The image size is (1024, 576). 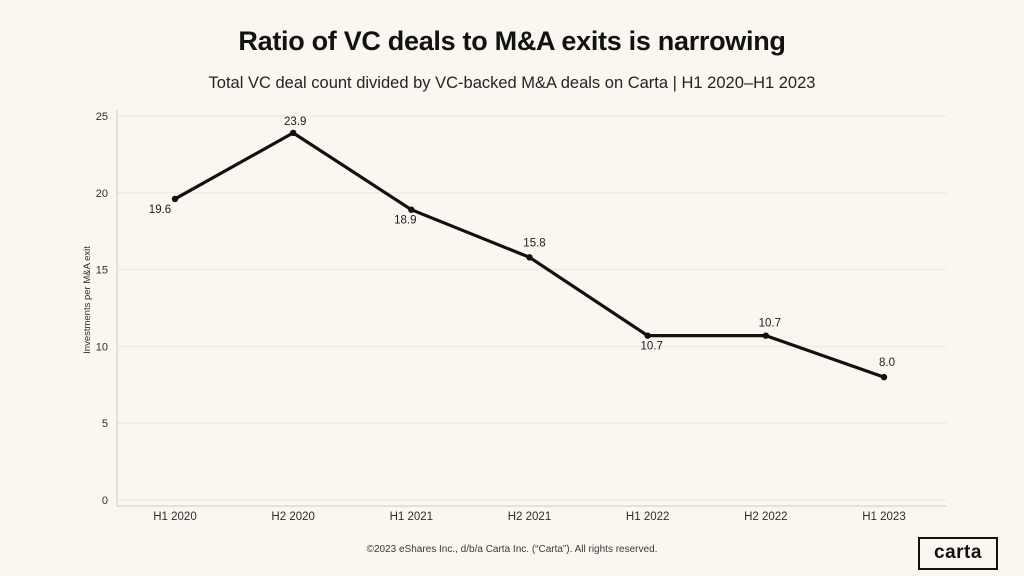 I want to click on x-tick-label: H1 2021, so click(x=411, y=517).